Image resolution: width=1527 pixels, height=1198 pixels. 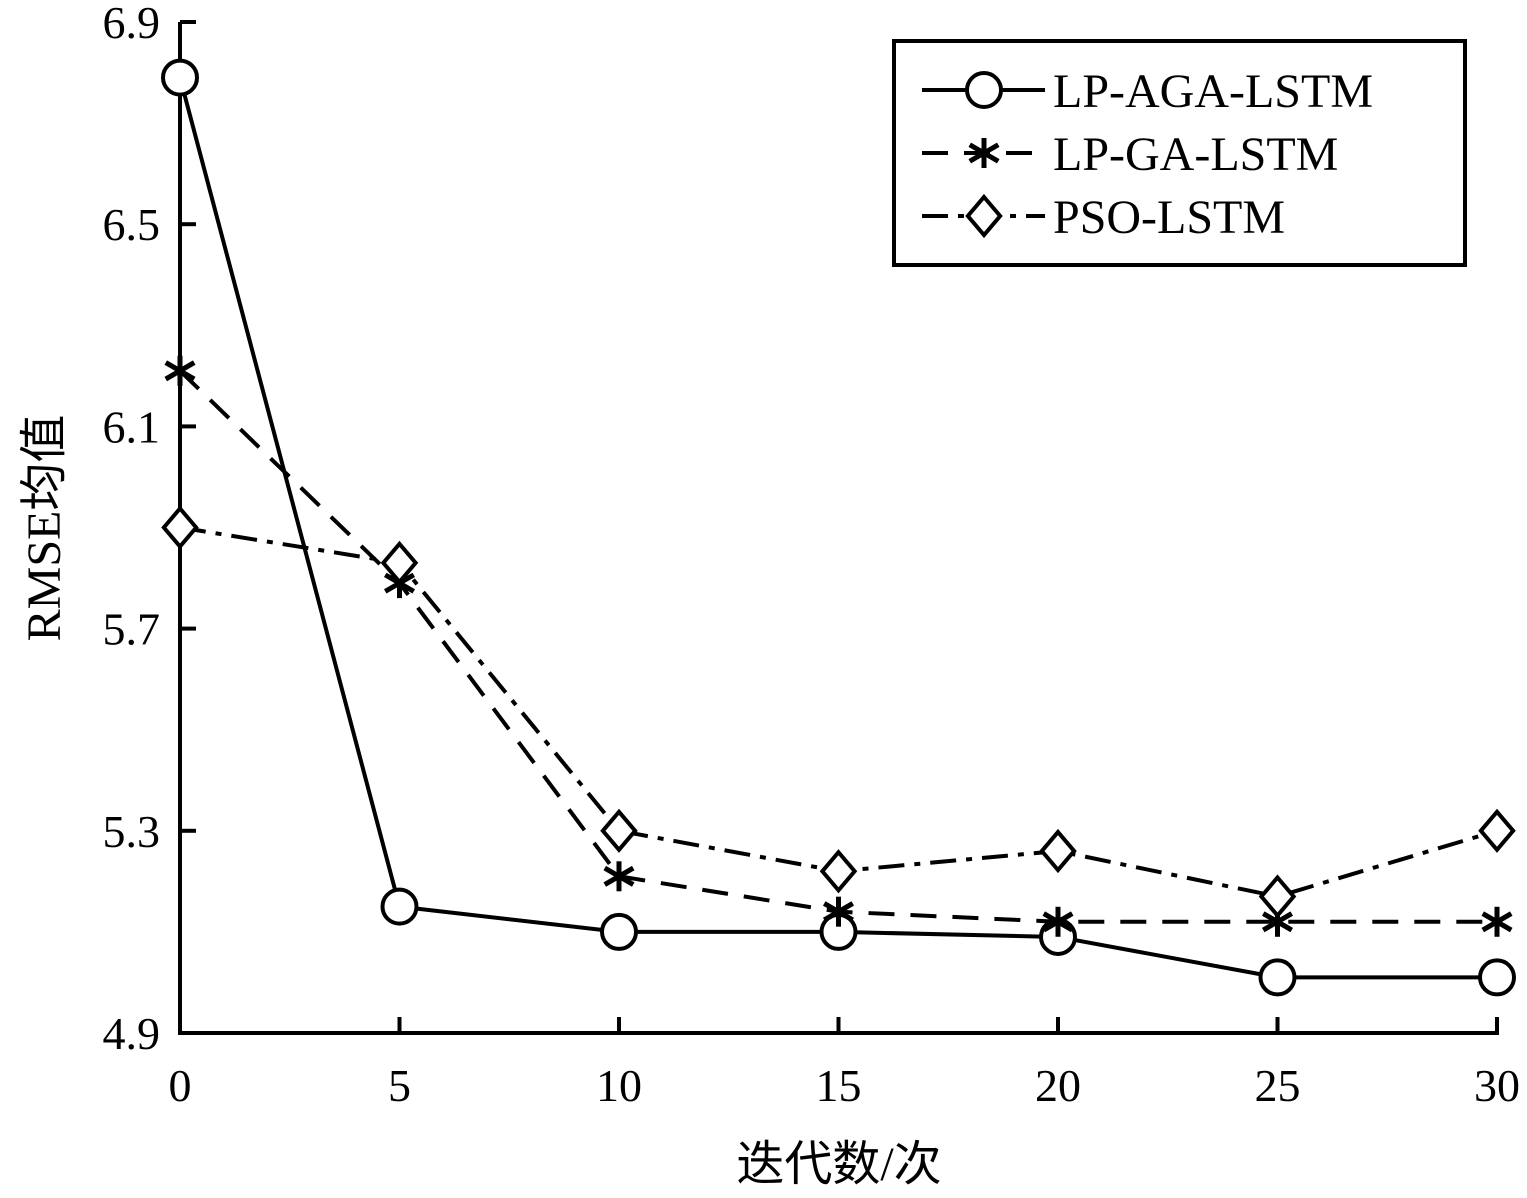 I want to click on legend: LP-AGA-LSTM LP-GA-LSTM PSO-LSTM, so click(x=1179, y=153).